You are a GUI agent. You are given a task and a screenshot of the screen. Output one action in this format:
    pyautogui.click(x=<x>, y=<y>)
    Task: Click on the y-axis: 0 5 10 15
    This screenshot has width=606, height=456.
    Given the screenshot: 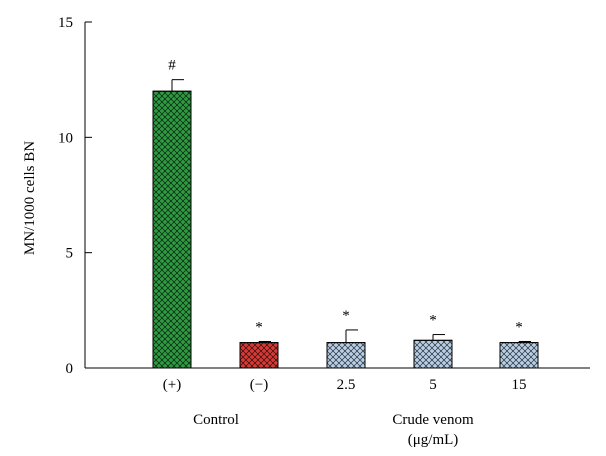 What is the action you would take?
    pyautogui.click(x=75, y=196)
    